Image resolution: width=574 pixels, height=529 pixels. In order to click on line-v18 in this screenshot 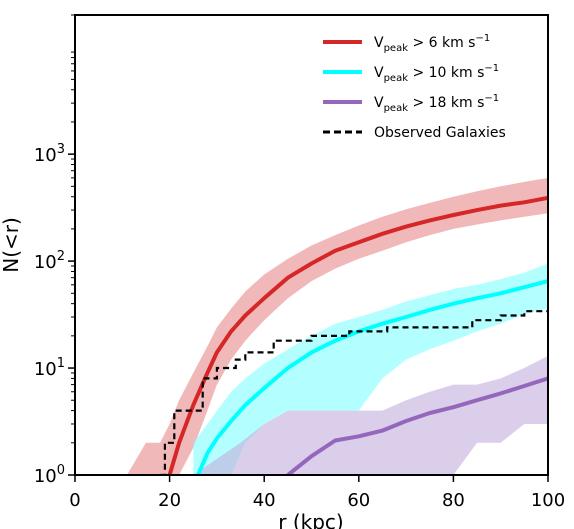, I will do `click(417, 425)`.